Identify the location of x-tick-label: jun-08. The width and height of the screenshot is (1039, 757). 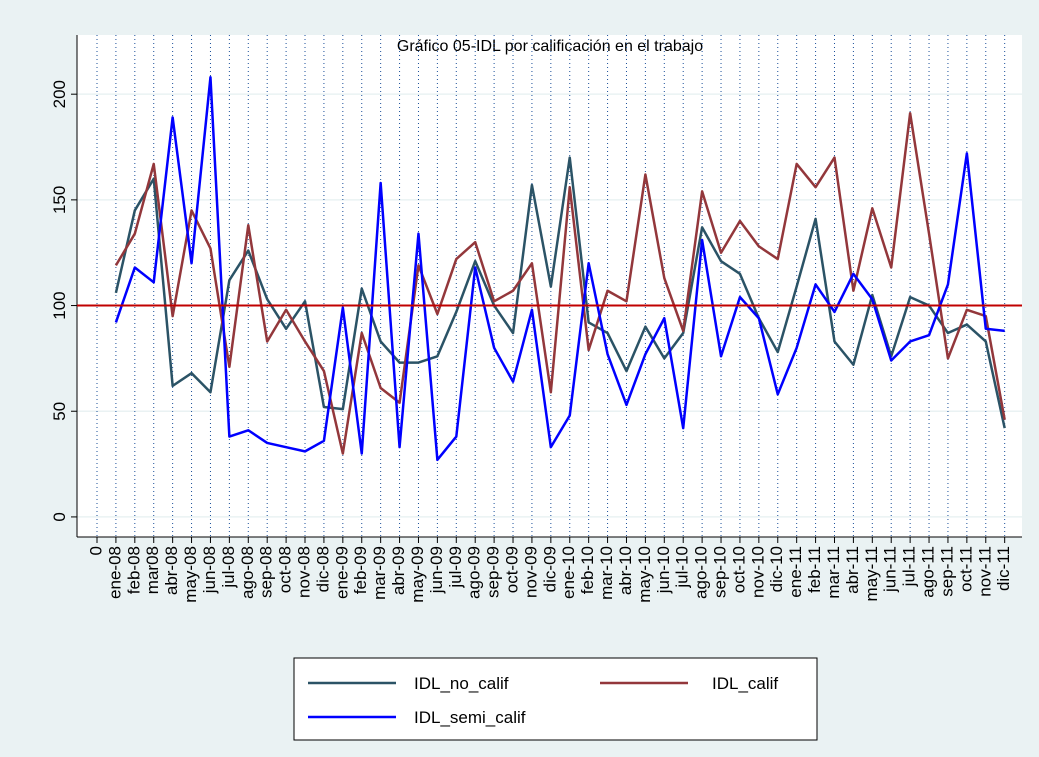
(209, 570).